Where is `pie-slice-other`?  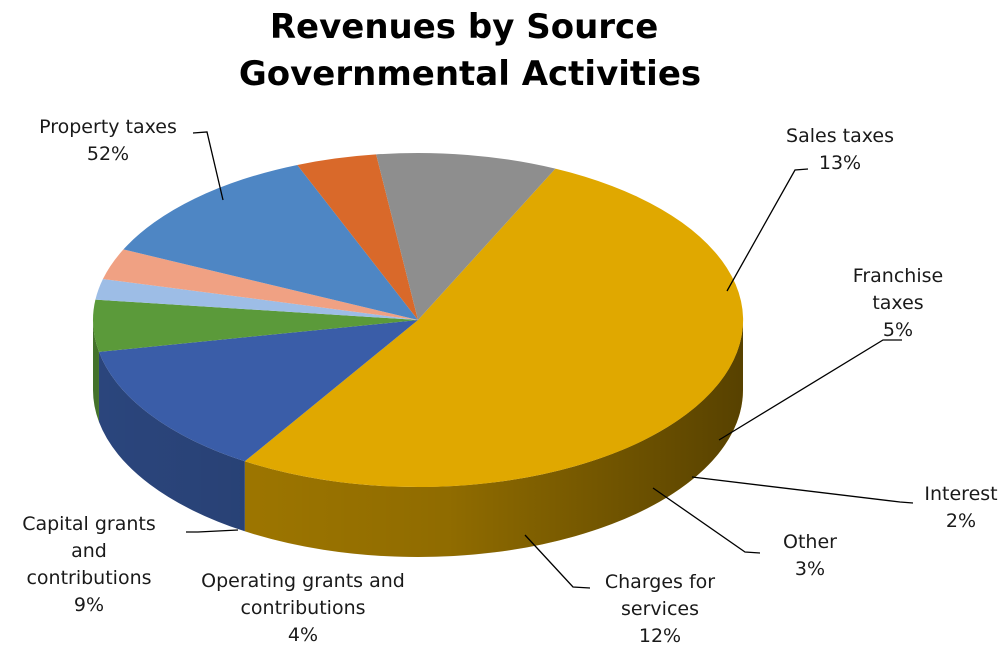 pie-slice-other is located at coordinates (260, 284).